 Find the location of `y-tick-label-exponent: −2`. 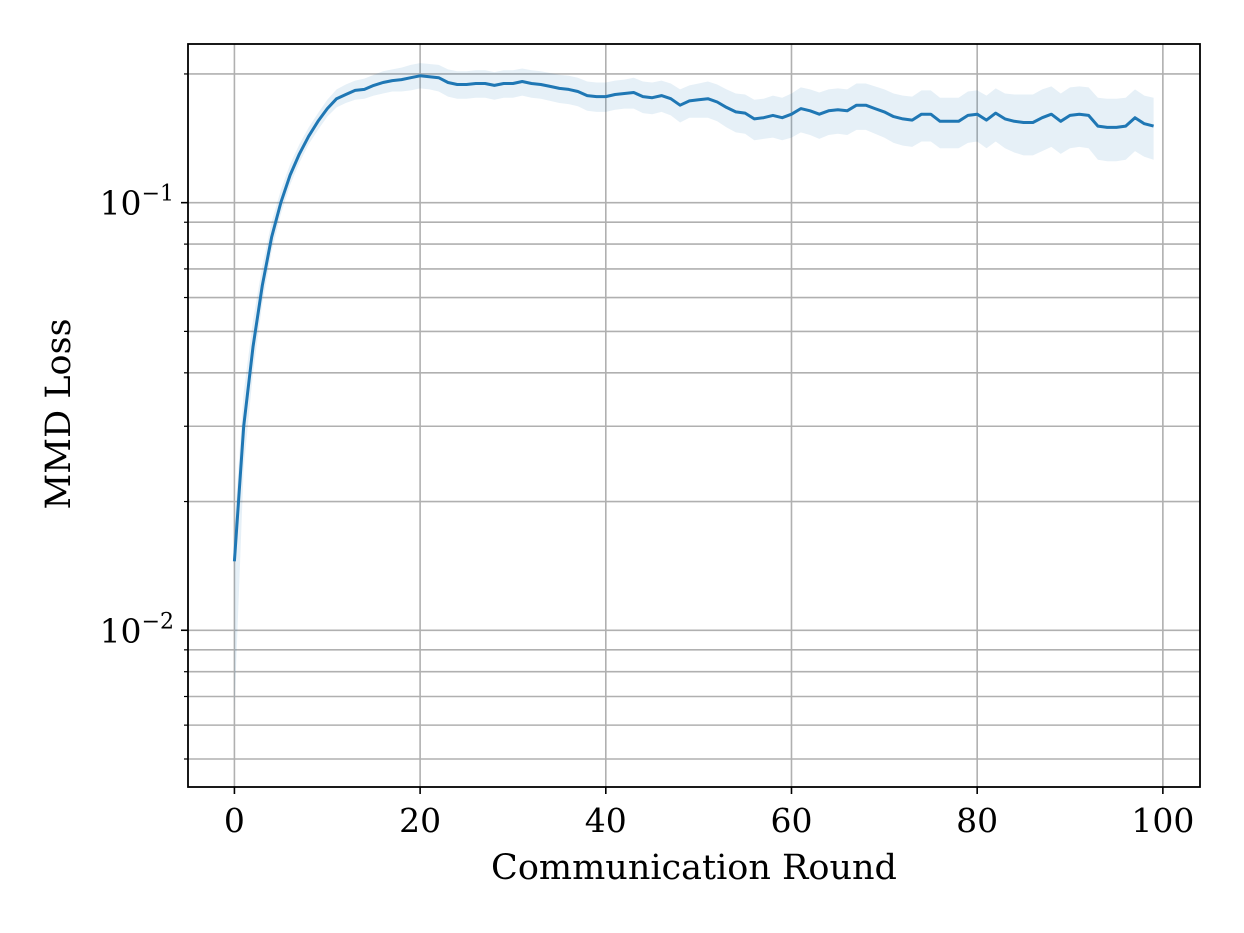

y-tick-label-exponent: −2 is located at coordinates (158, 621).